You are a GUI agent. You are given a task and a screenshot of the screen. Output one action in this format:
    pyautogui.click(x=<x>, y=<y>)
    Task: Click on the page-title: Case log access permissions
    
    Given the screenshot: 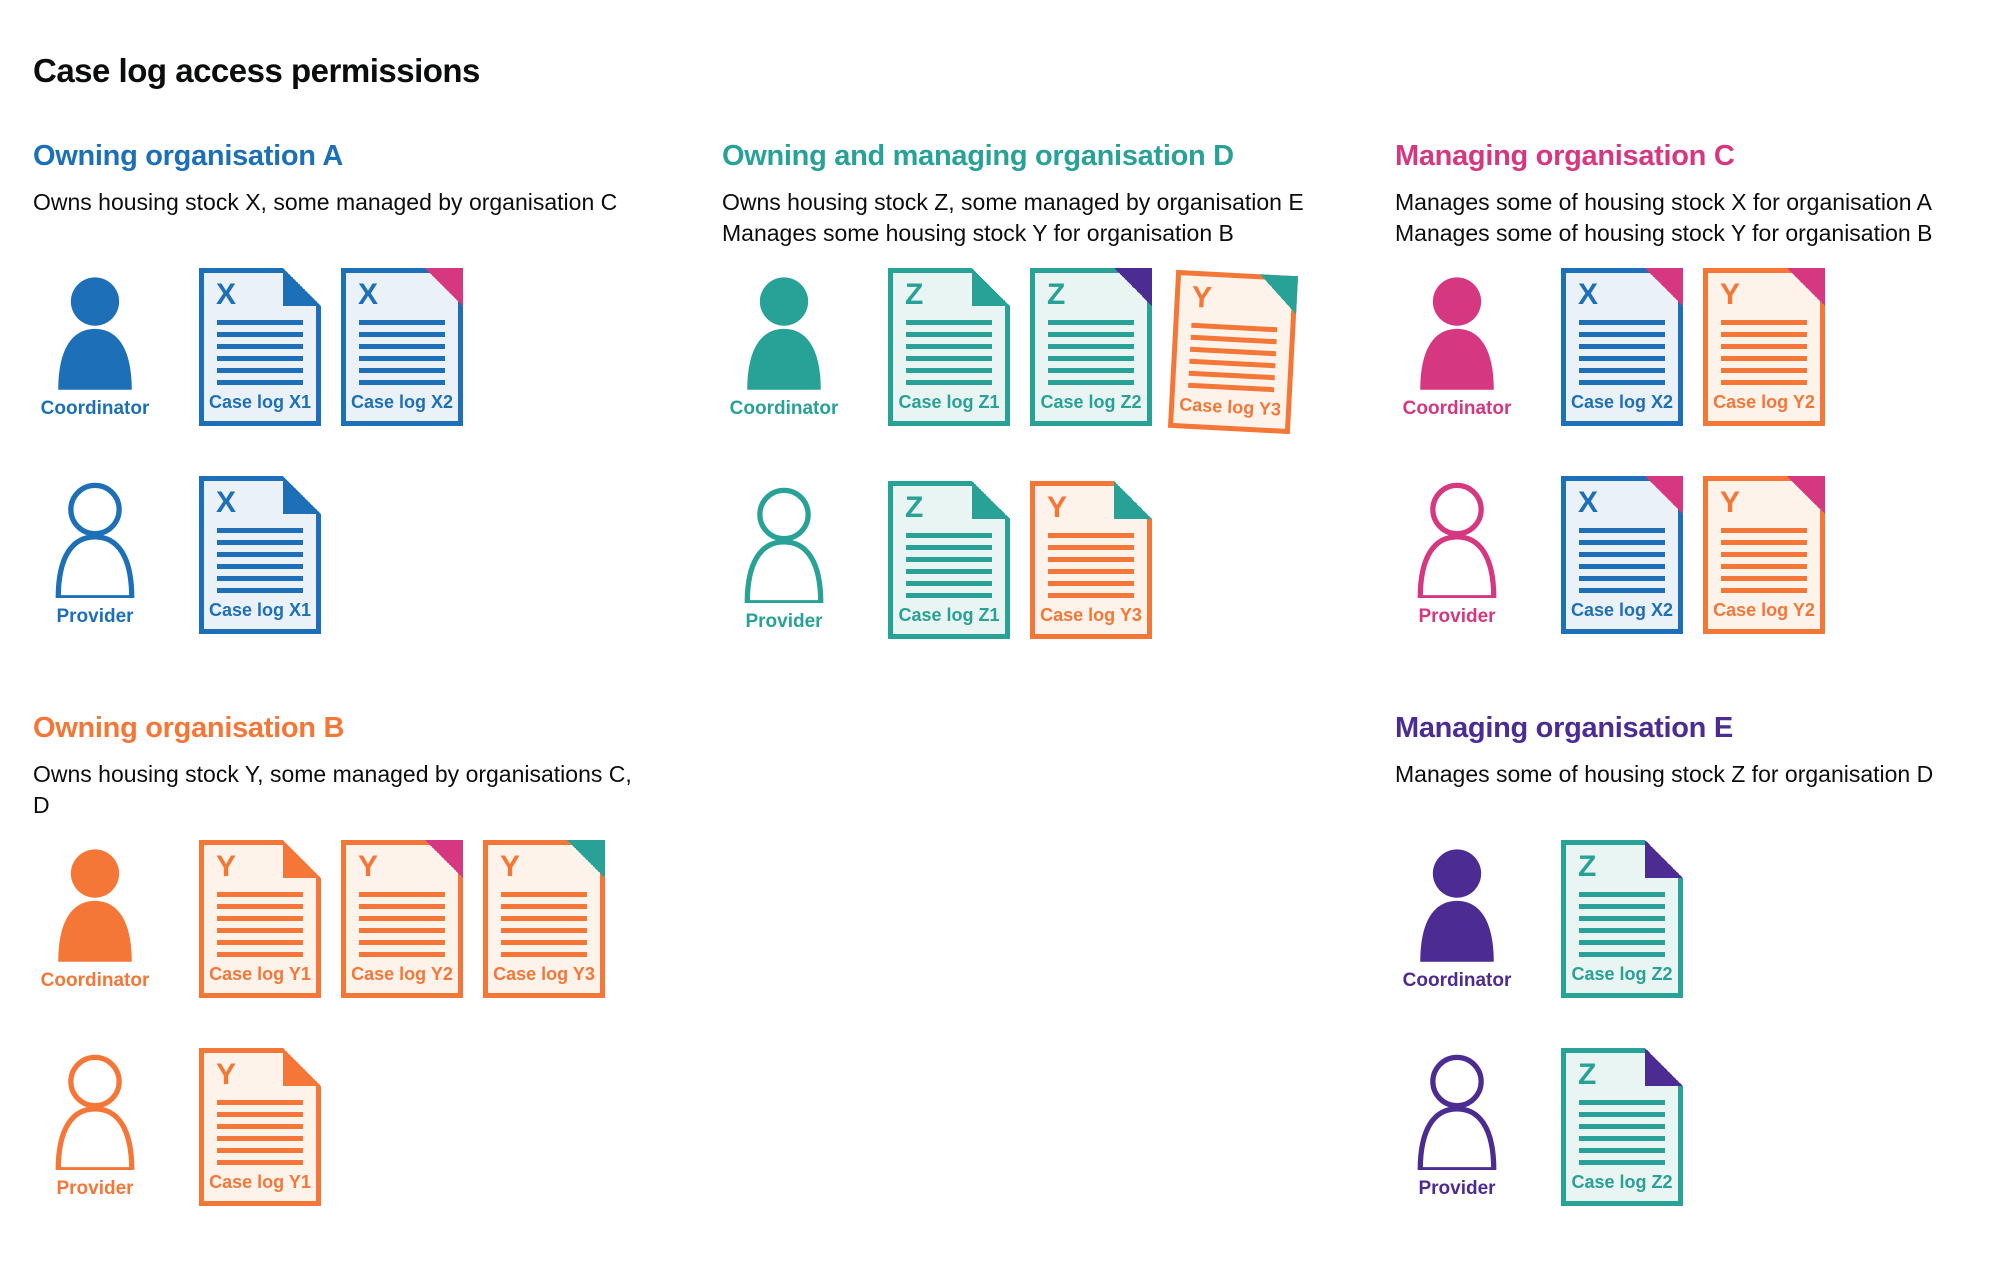 What is the action you would take?
    pyautogui.click(x=256, y=71)
    